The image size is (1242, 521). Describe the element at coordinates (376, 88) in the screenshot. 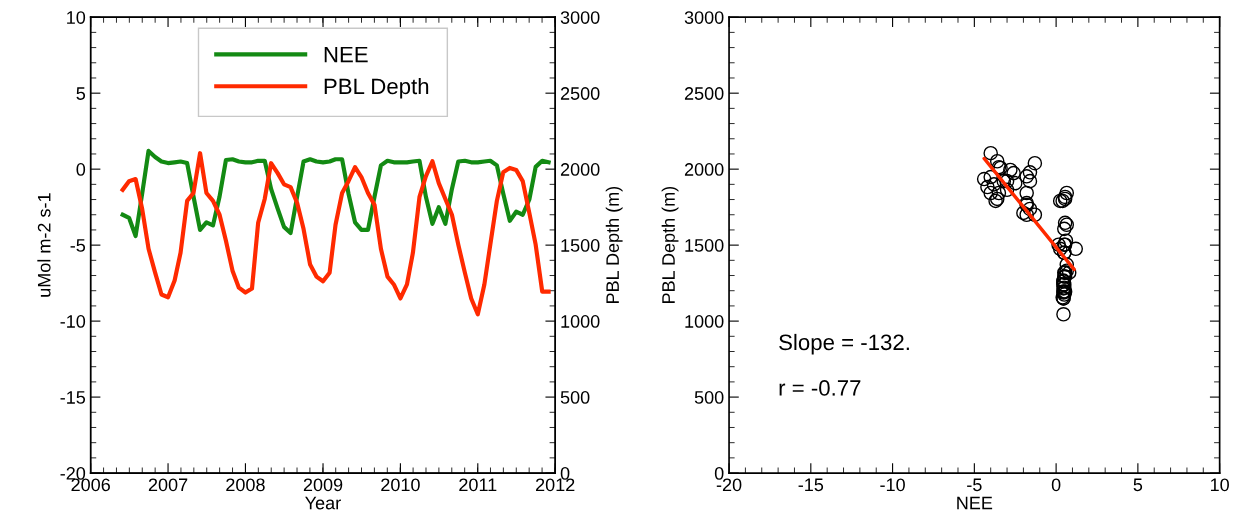

I see `legend-label: PBL Depth` at that location.